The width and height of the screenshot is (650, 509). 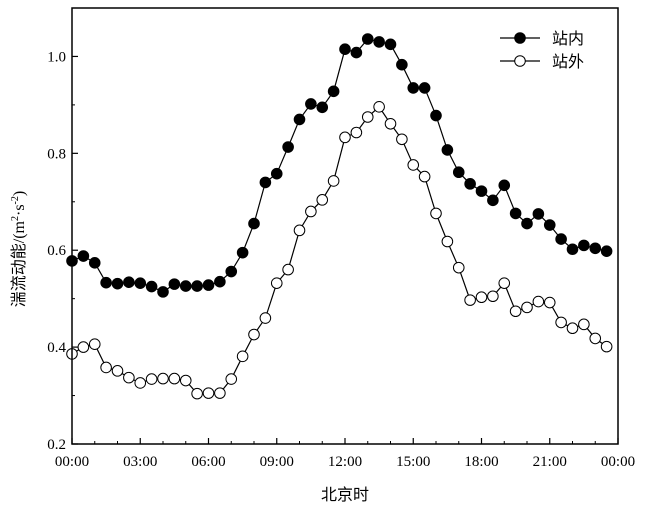 I want to click on x-axis-title: 北京时, so click(x=345, y=495).